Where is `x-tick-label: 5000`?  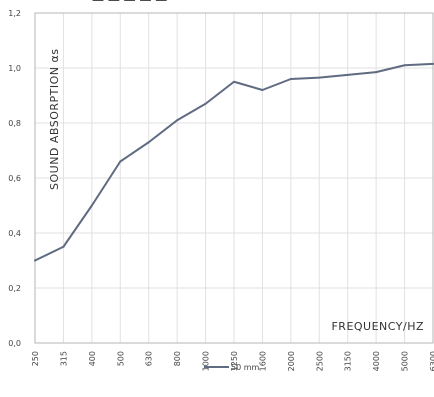
x-tick-label: 5000 is located at coordinates (405, 361).